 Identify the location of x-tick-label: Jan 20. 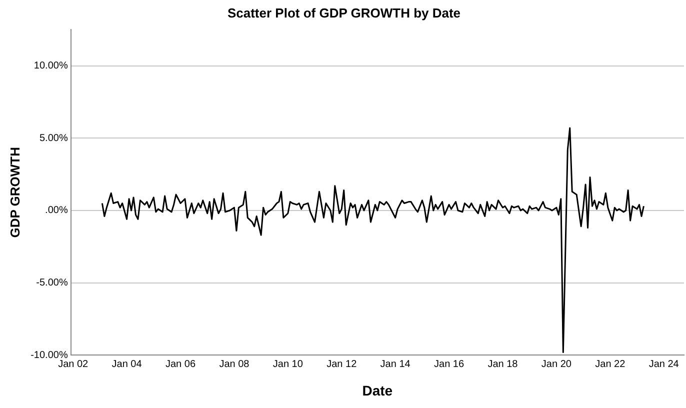
(556, 364).